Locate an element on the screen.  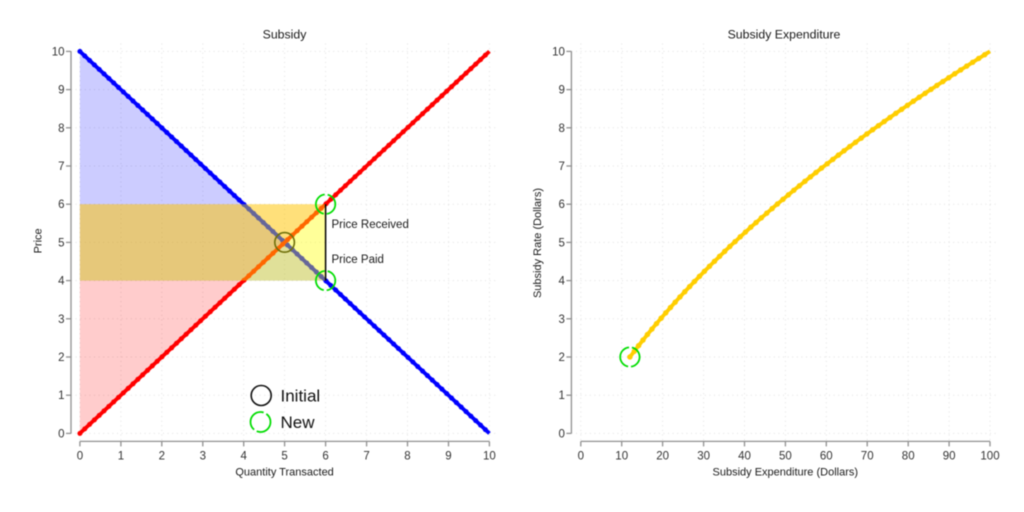
svg-text: 80 is located at coordinates (908, 457).